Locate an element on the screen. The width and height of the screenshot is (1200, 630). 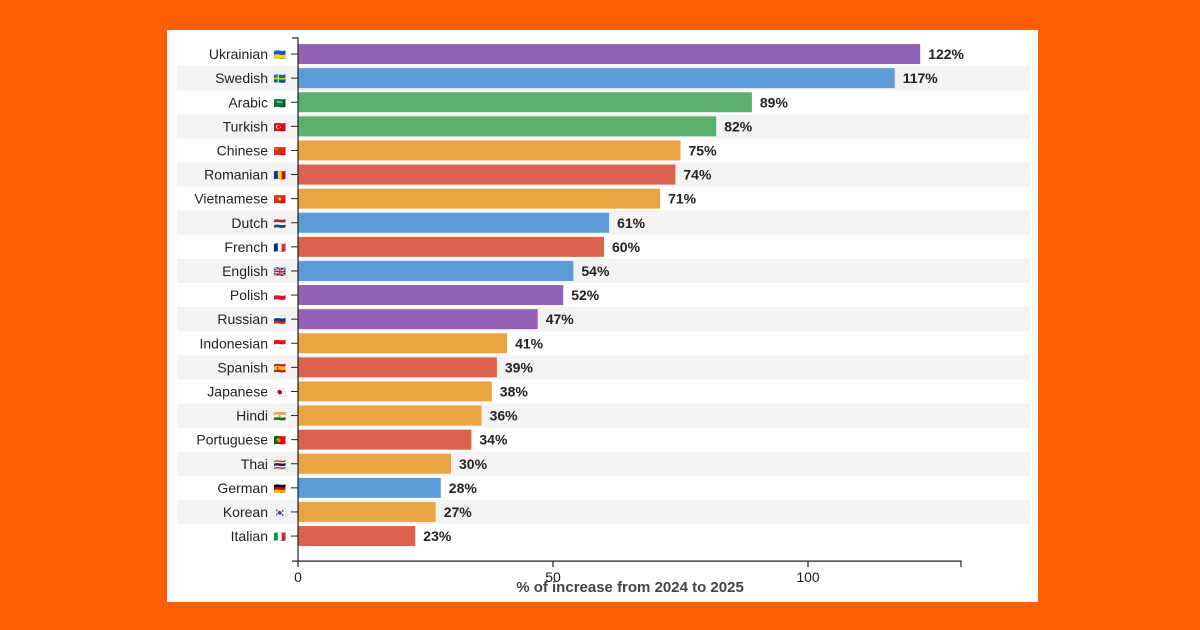
category-label: Vietnamese is located at coordinates (231, 199).